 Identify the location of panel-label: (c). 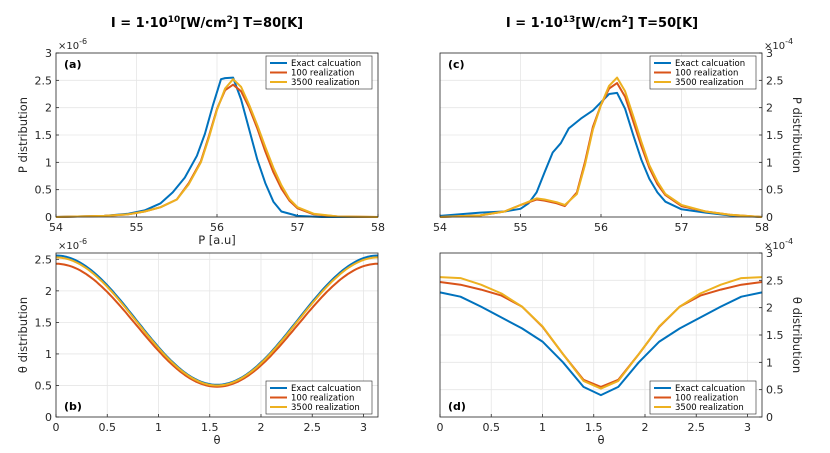
(456, 64).